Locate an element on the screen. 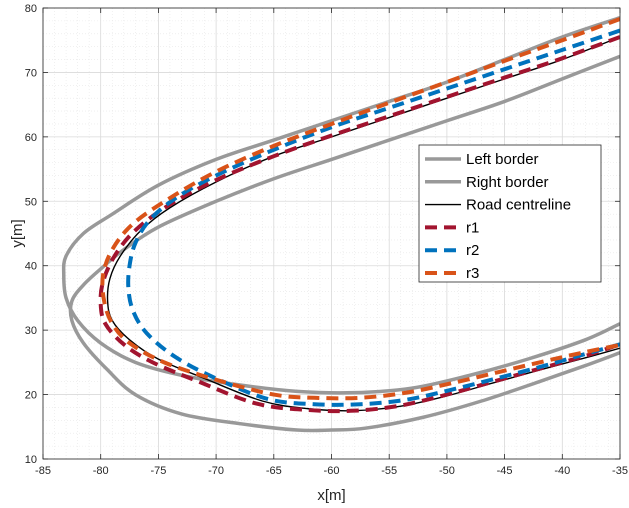 The image size is (629, 508). legend-label-road-centreline: Road centreline is located at coordinates (518, 205).